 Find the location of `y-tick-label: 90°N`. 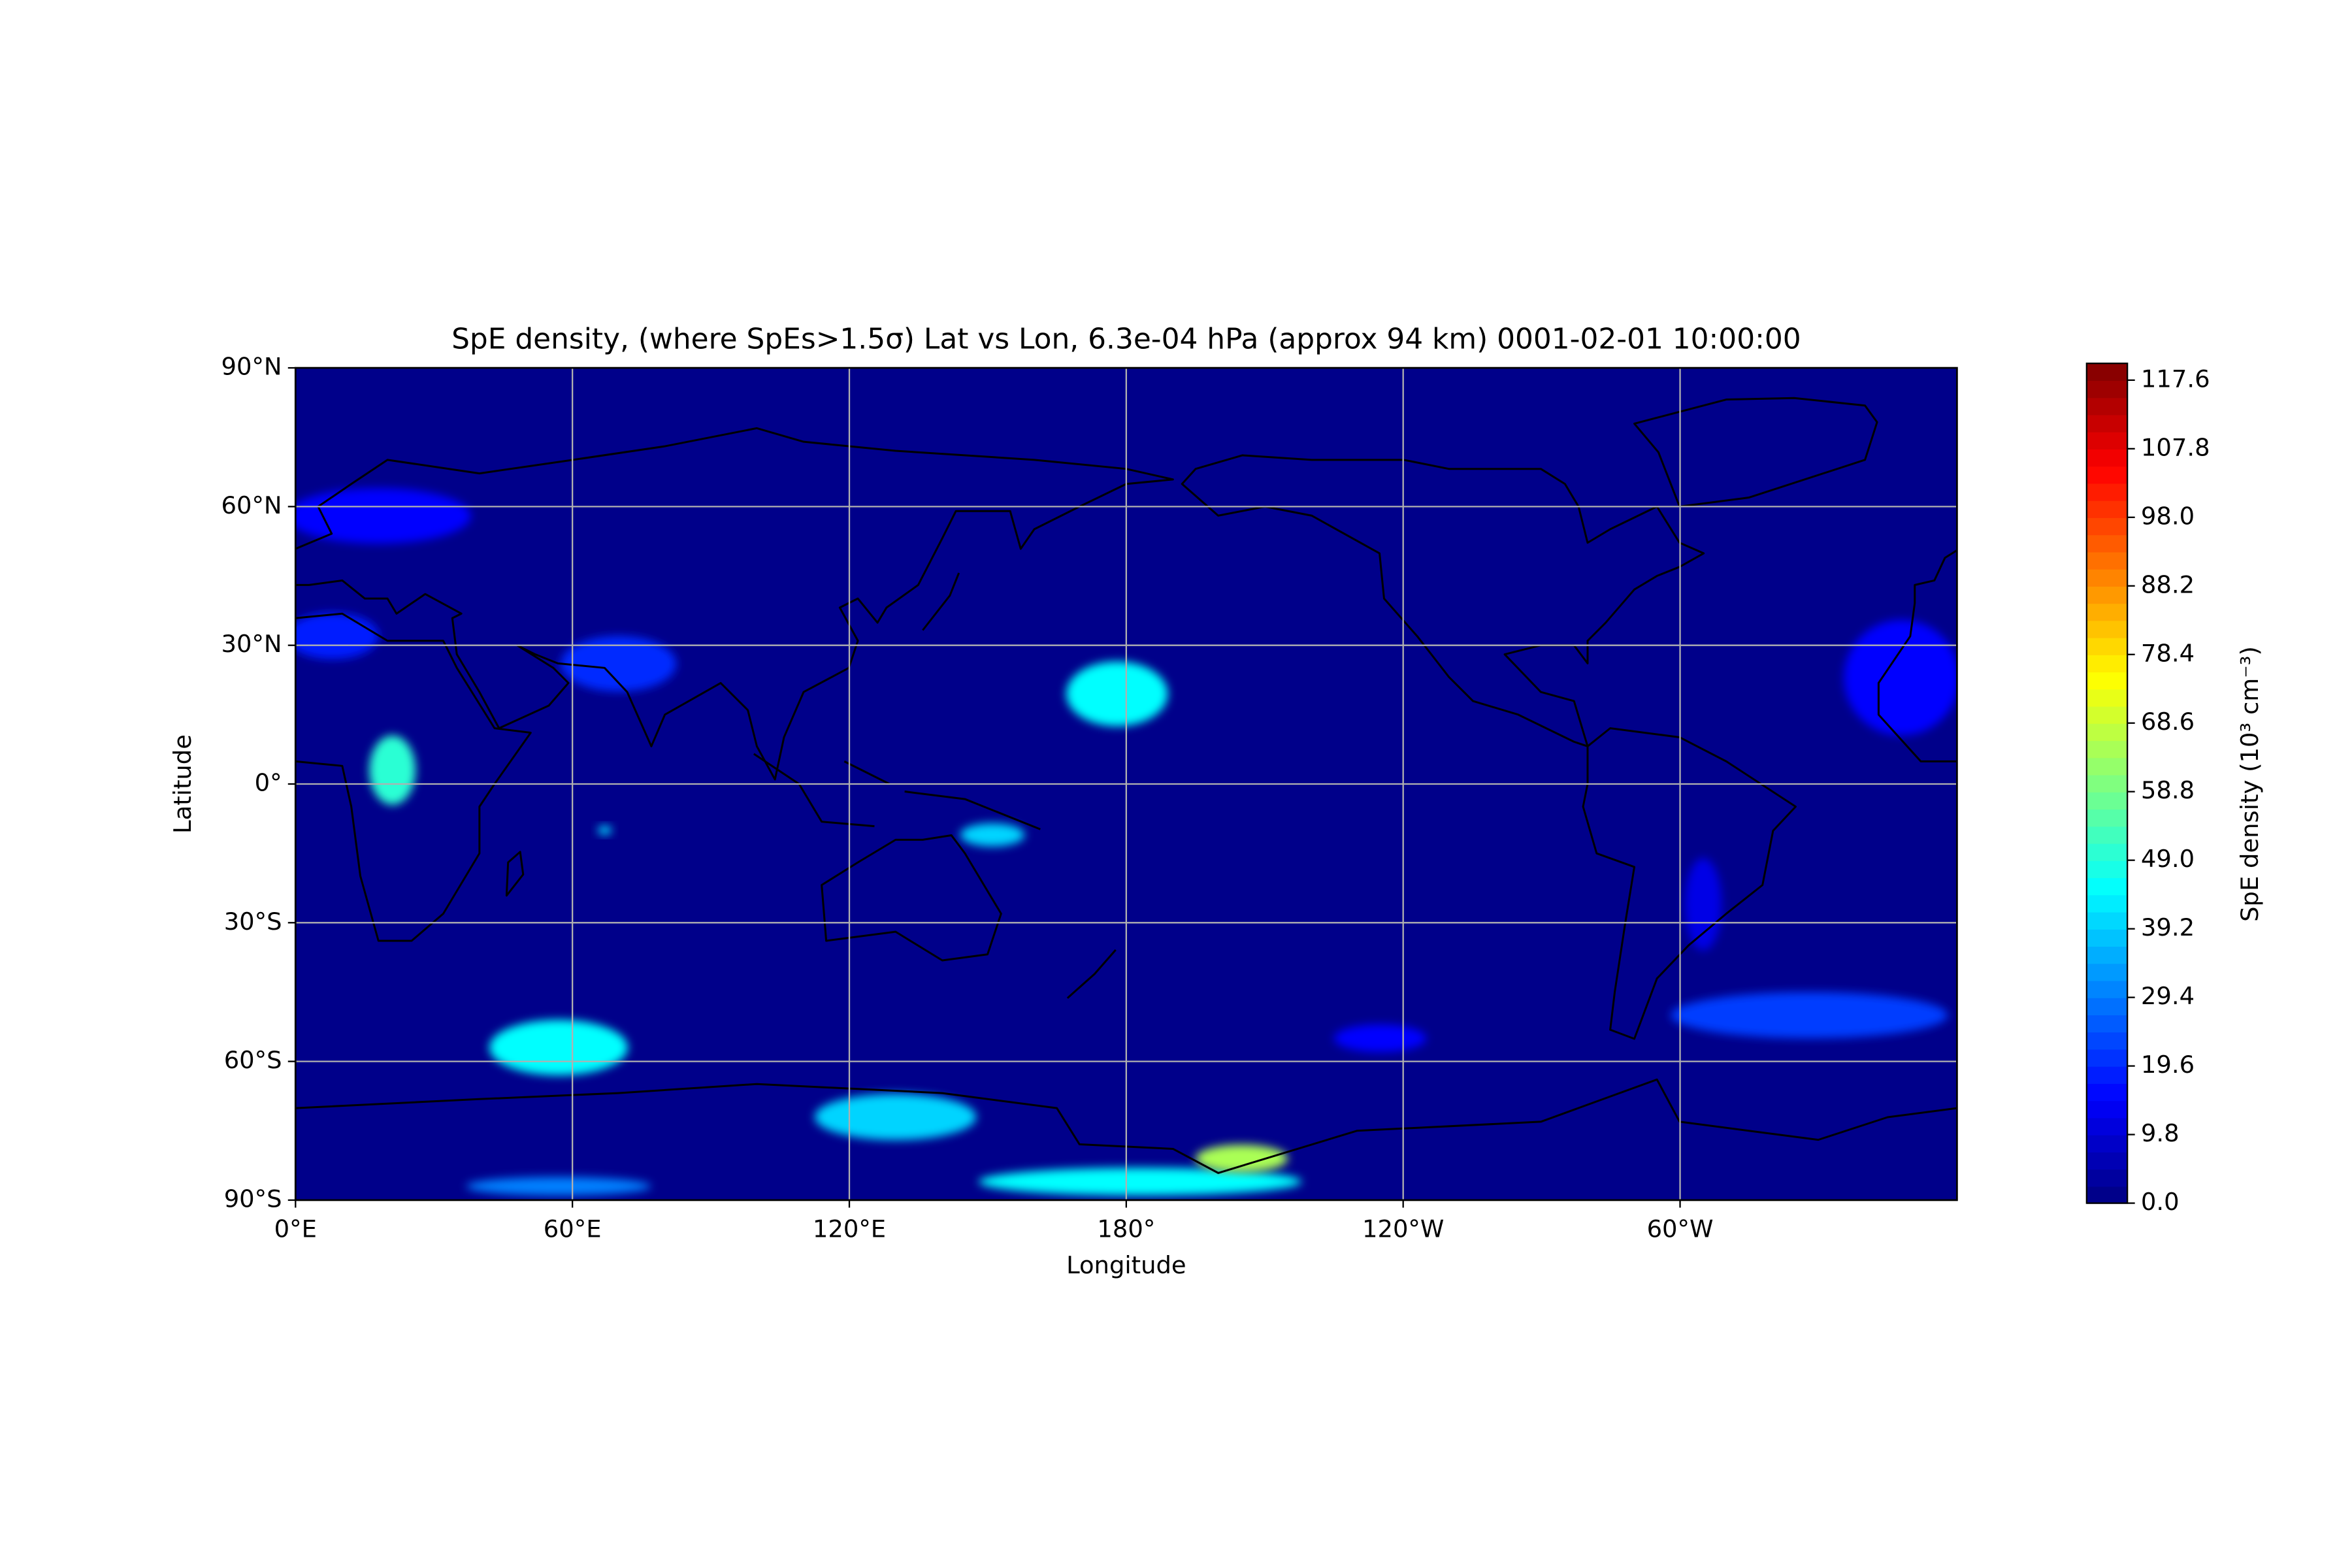

y-tick-label: 90°N is located at coordinates (251, 367).